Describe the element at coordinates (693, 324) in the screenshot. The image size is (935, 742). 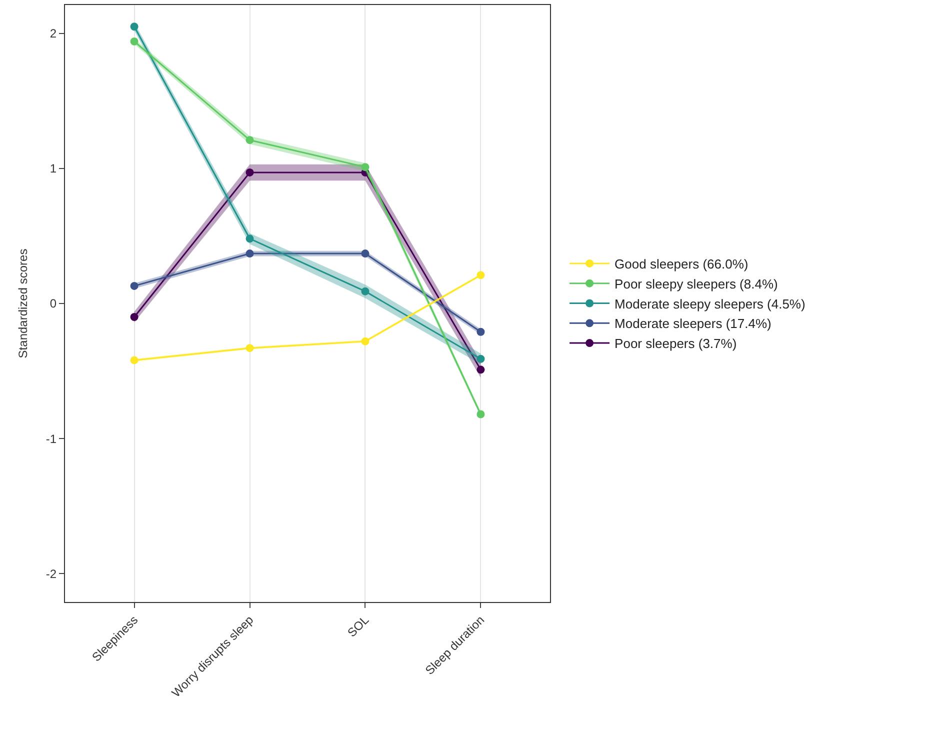
I see `legend-label: Moderate sleepers (17.4%)` at that location.